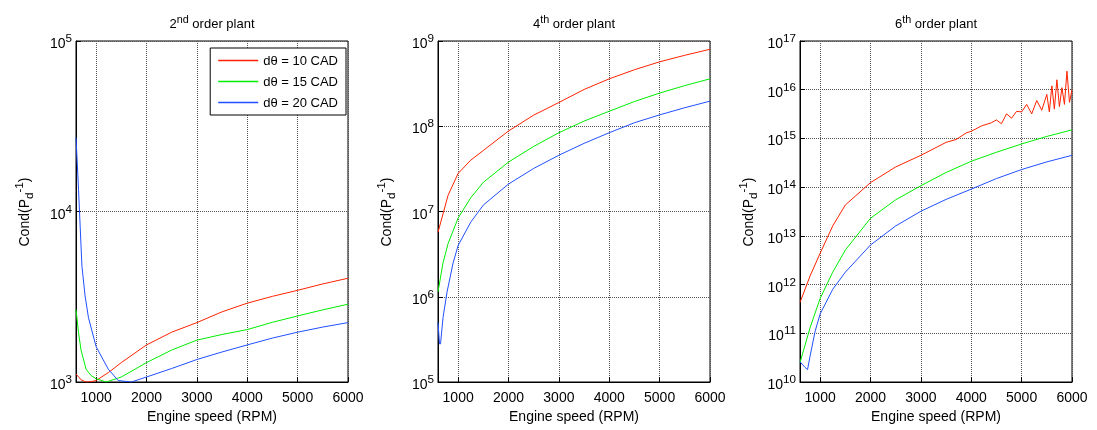 This screenshot has width=1097, height=430. I want to click on legend-label: dθ = 15 CAD, so click(300, 81).